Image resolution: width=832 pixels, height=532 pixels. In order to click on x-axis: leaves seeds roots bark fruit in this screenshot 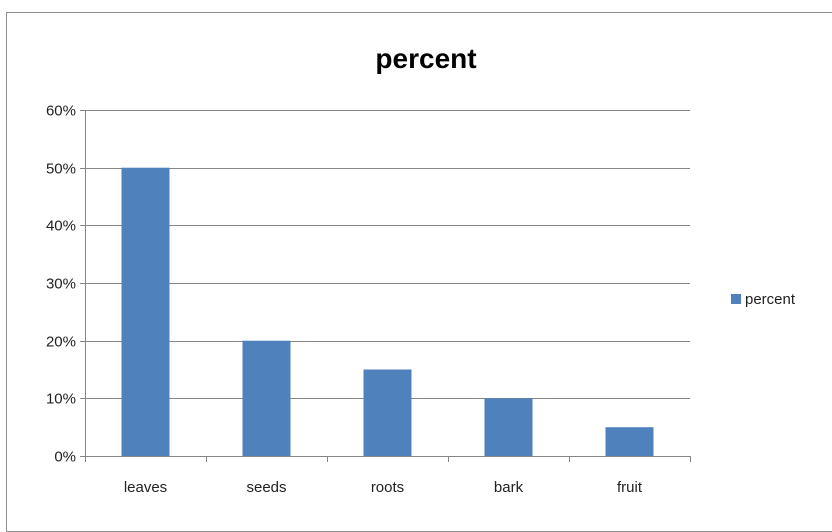, I will do `click(388, 476)`.